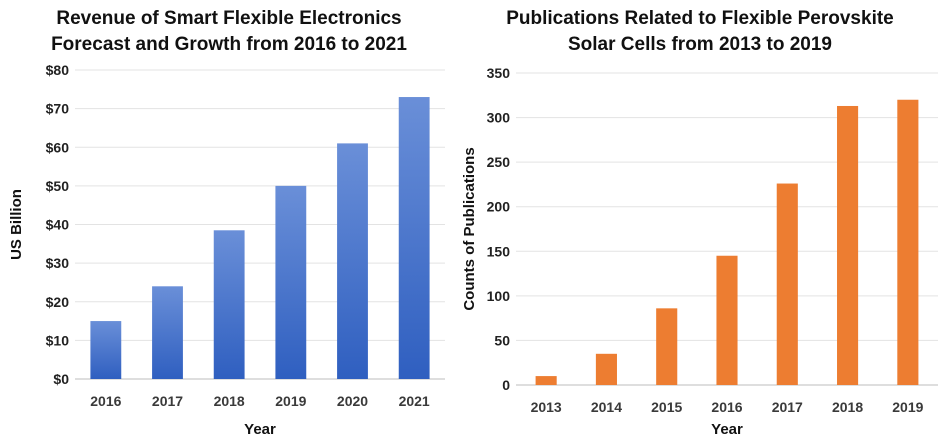 The image size is (940, 438). I want to click on bar-2015, so click(667, 346).